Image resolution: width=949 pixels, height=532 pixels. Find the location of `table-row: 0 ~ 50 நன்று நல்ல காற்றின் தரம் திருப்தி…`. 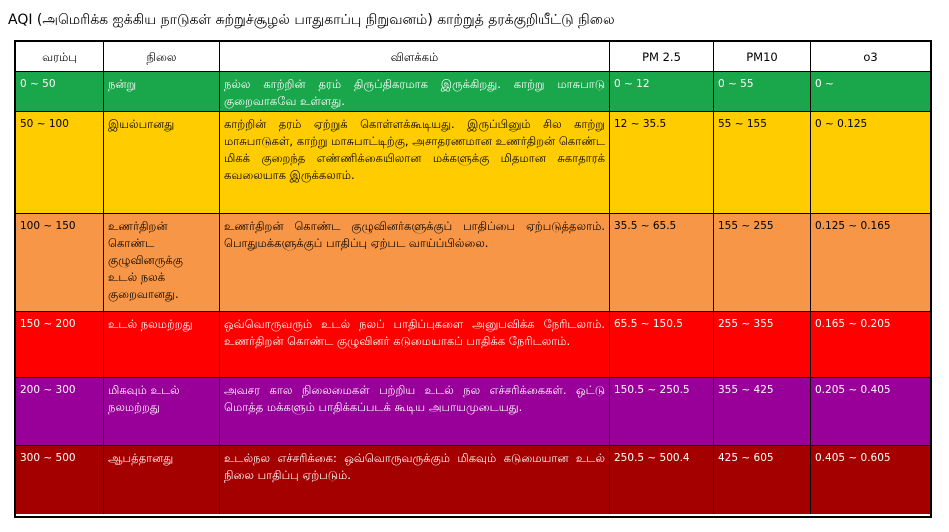

table-row: 0 ~ 50 நன்று நல்ல காற்றின் தரம் திருப்தி… is located at coordinates (473, 92).